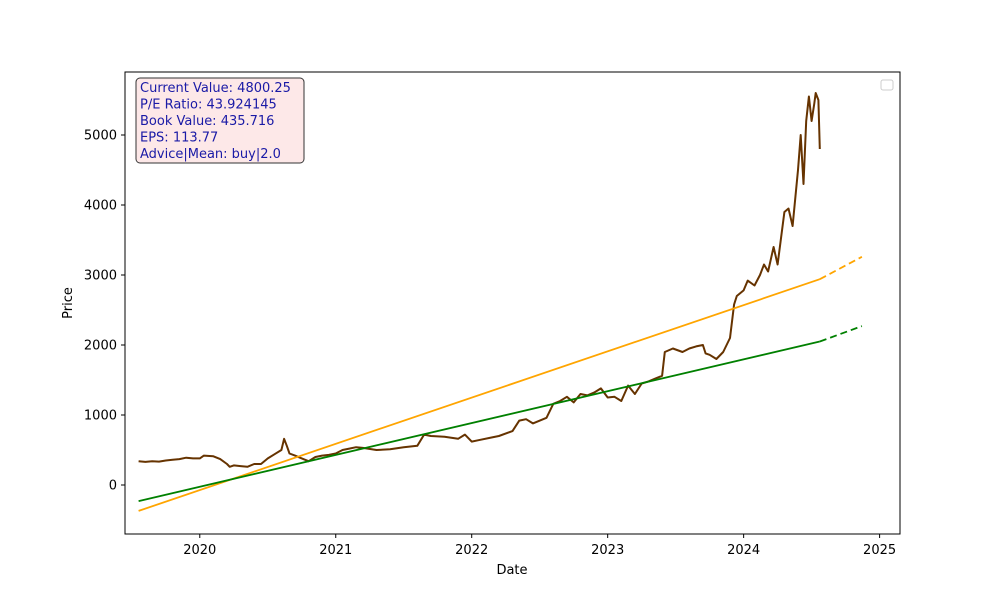 This screenshot has height=600, width=1000. I want to click on info-box-background, so click(220, 120).